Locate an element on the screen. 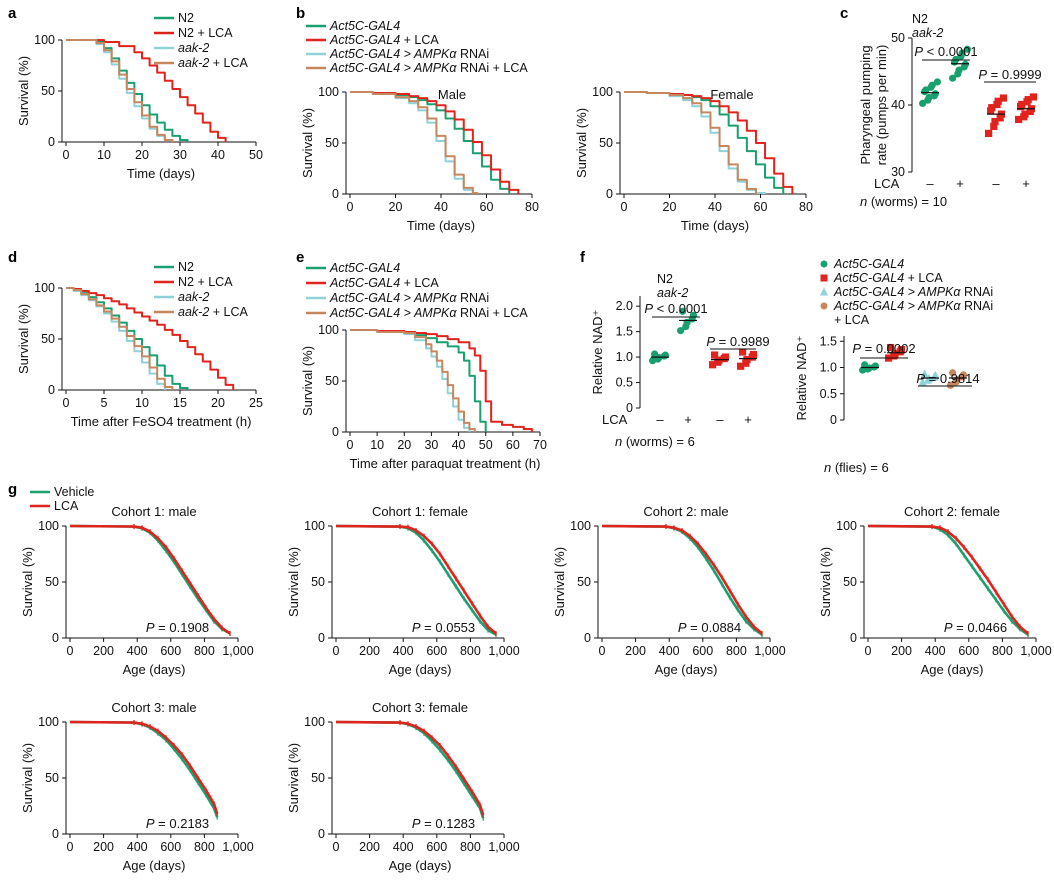 The height and width of the screenshot is (884, 1054). p-rest: = 0.9814 is located at coordinates (952, 378).